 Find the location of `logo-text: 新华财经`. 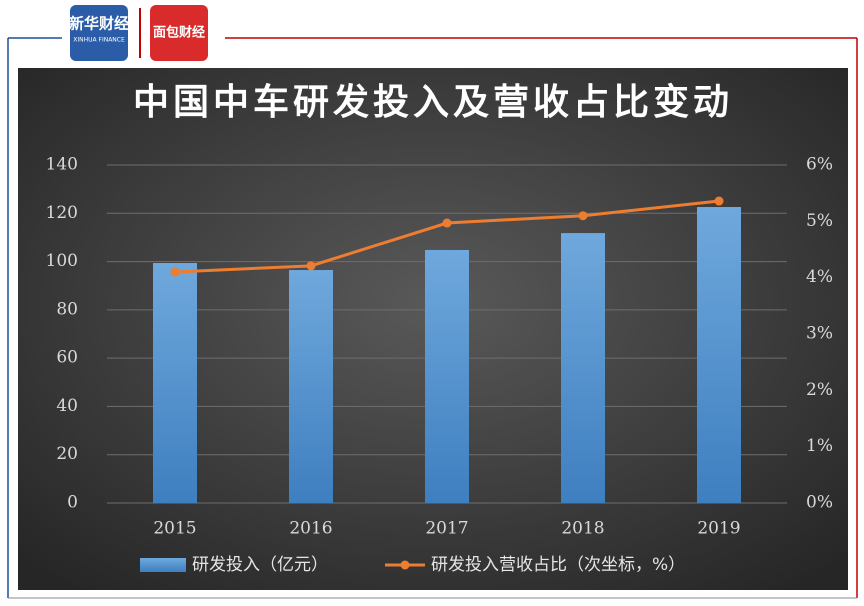

logo-text: 新华财经 is located at coordinates (99, 24).